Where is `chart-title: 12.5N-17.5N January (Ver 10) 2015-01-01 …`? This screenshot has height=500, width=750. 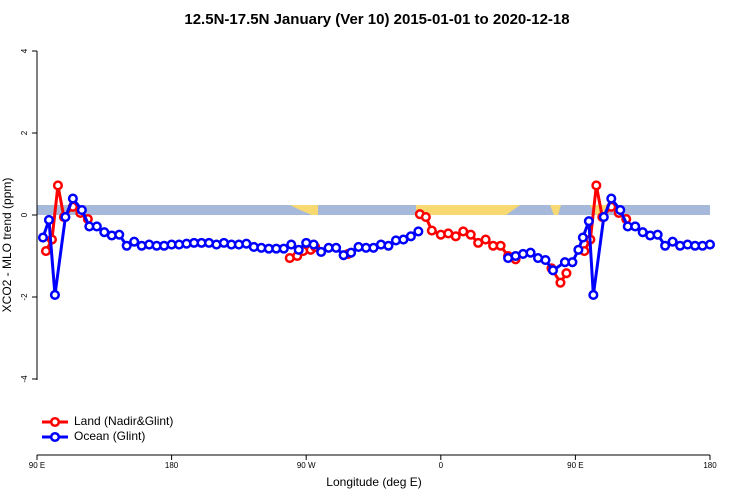
chart-title: 12.5N-17.5N January (Ver 10) 2015-01-01 … is located at coordinates (376, 19).